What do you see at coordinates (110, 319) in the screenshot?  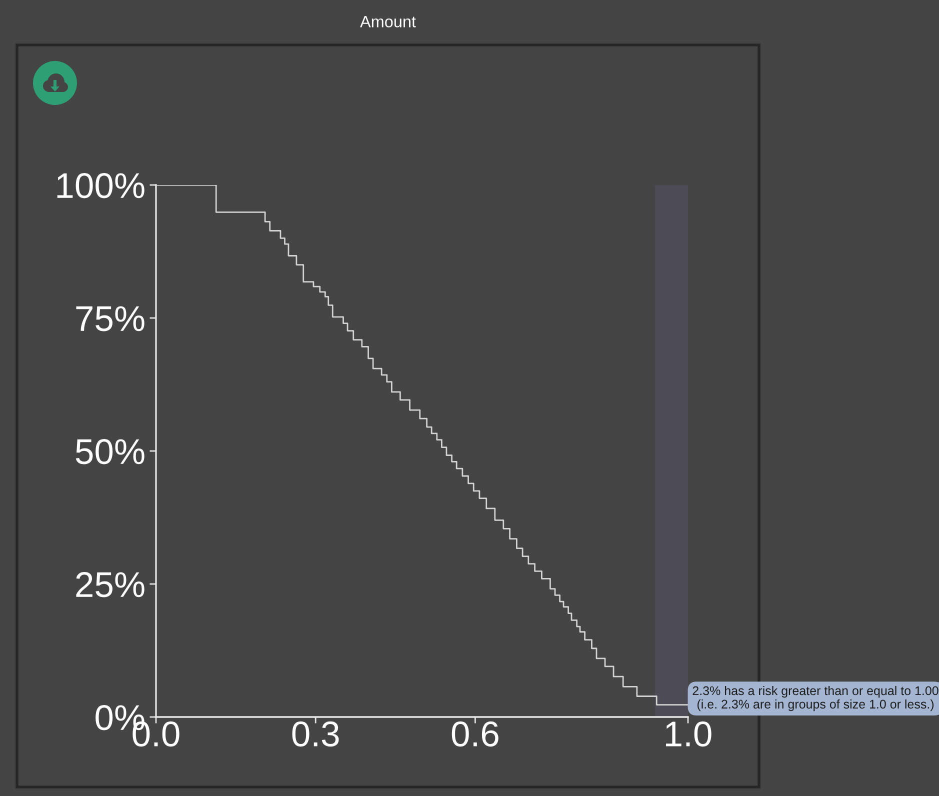 I see `y-tick-label: 75%` at bounding box center [110, 319].